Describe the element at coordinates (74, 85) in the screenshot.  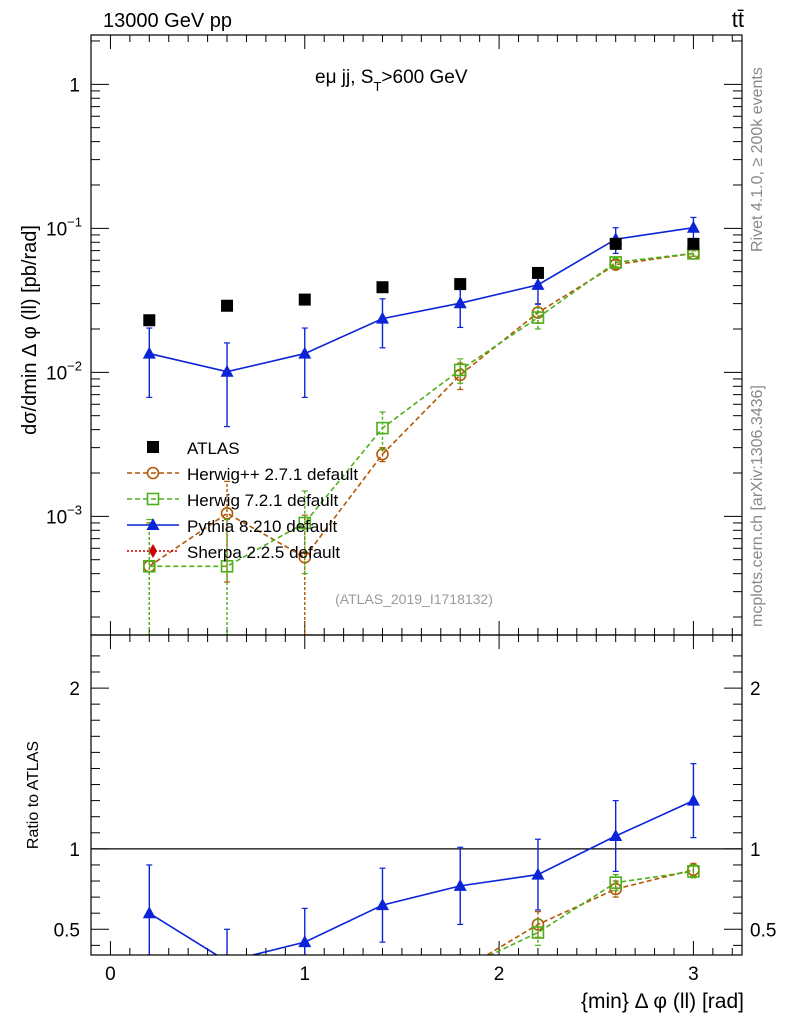
I see `y-tick-label: 1` at that location.